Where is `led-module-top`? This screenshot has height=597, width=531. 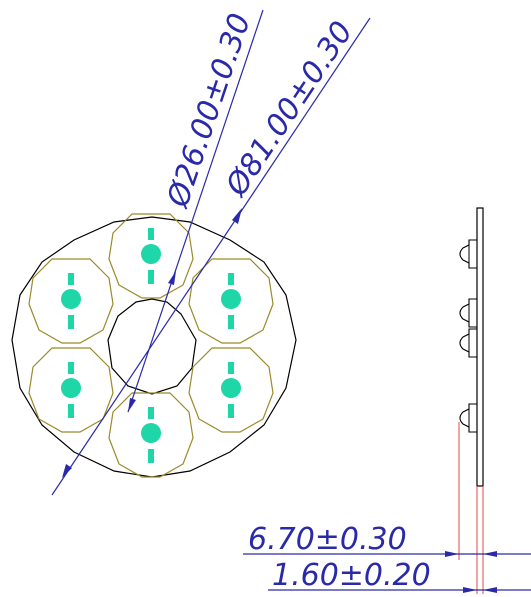 led-module-top is located at coordinates (151, 256).